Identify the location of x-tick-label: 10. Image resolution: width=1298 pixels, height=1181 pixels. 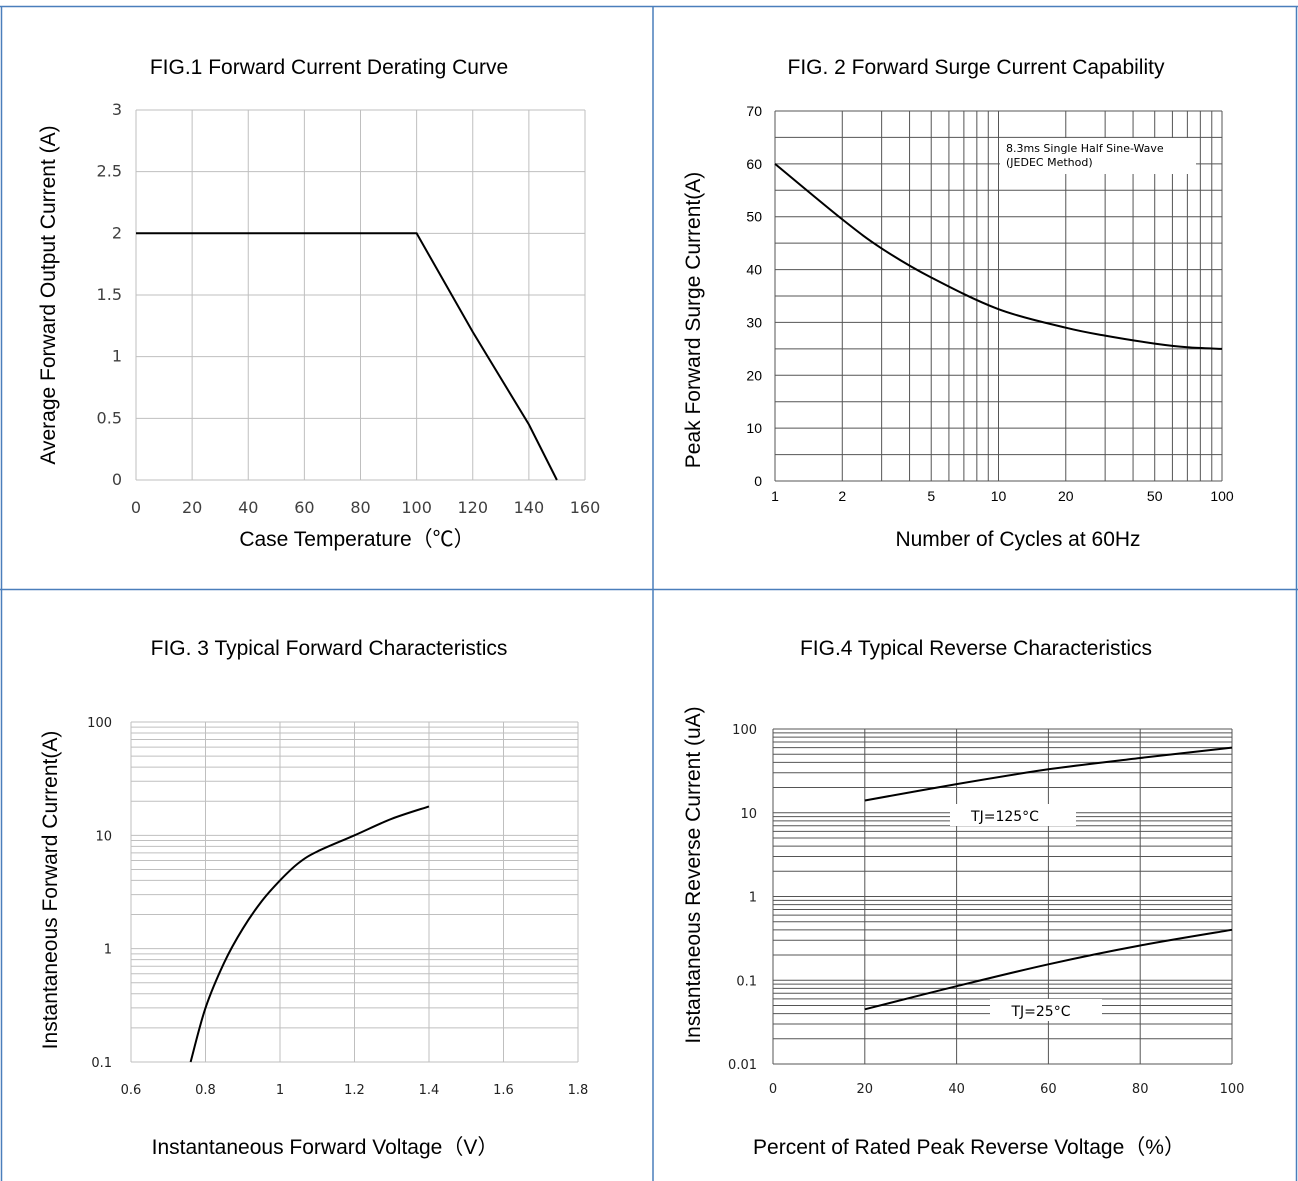
(999, 496).